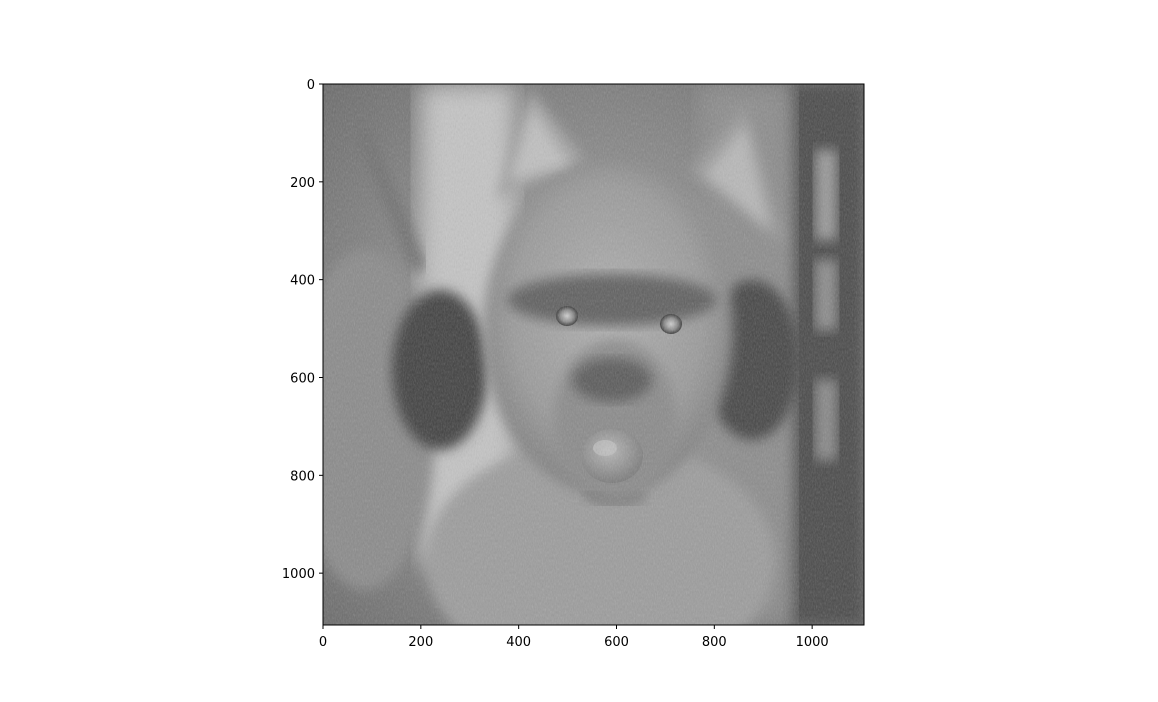 This screenshot has height=702, width=1158. I want to click on x-axis: 0 200 400 600 800 1000, so click(574, 637).